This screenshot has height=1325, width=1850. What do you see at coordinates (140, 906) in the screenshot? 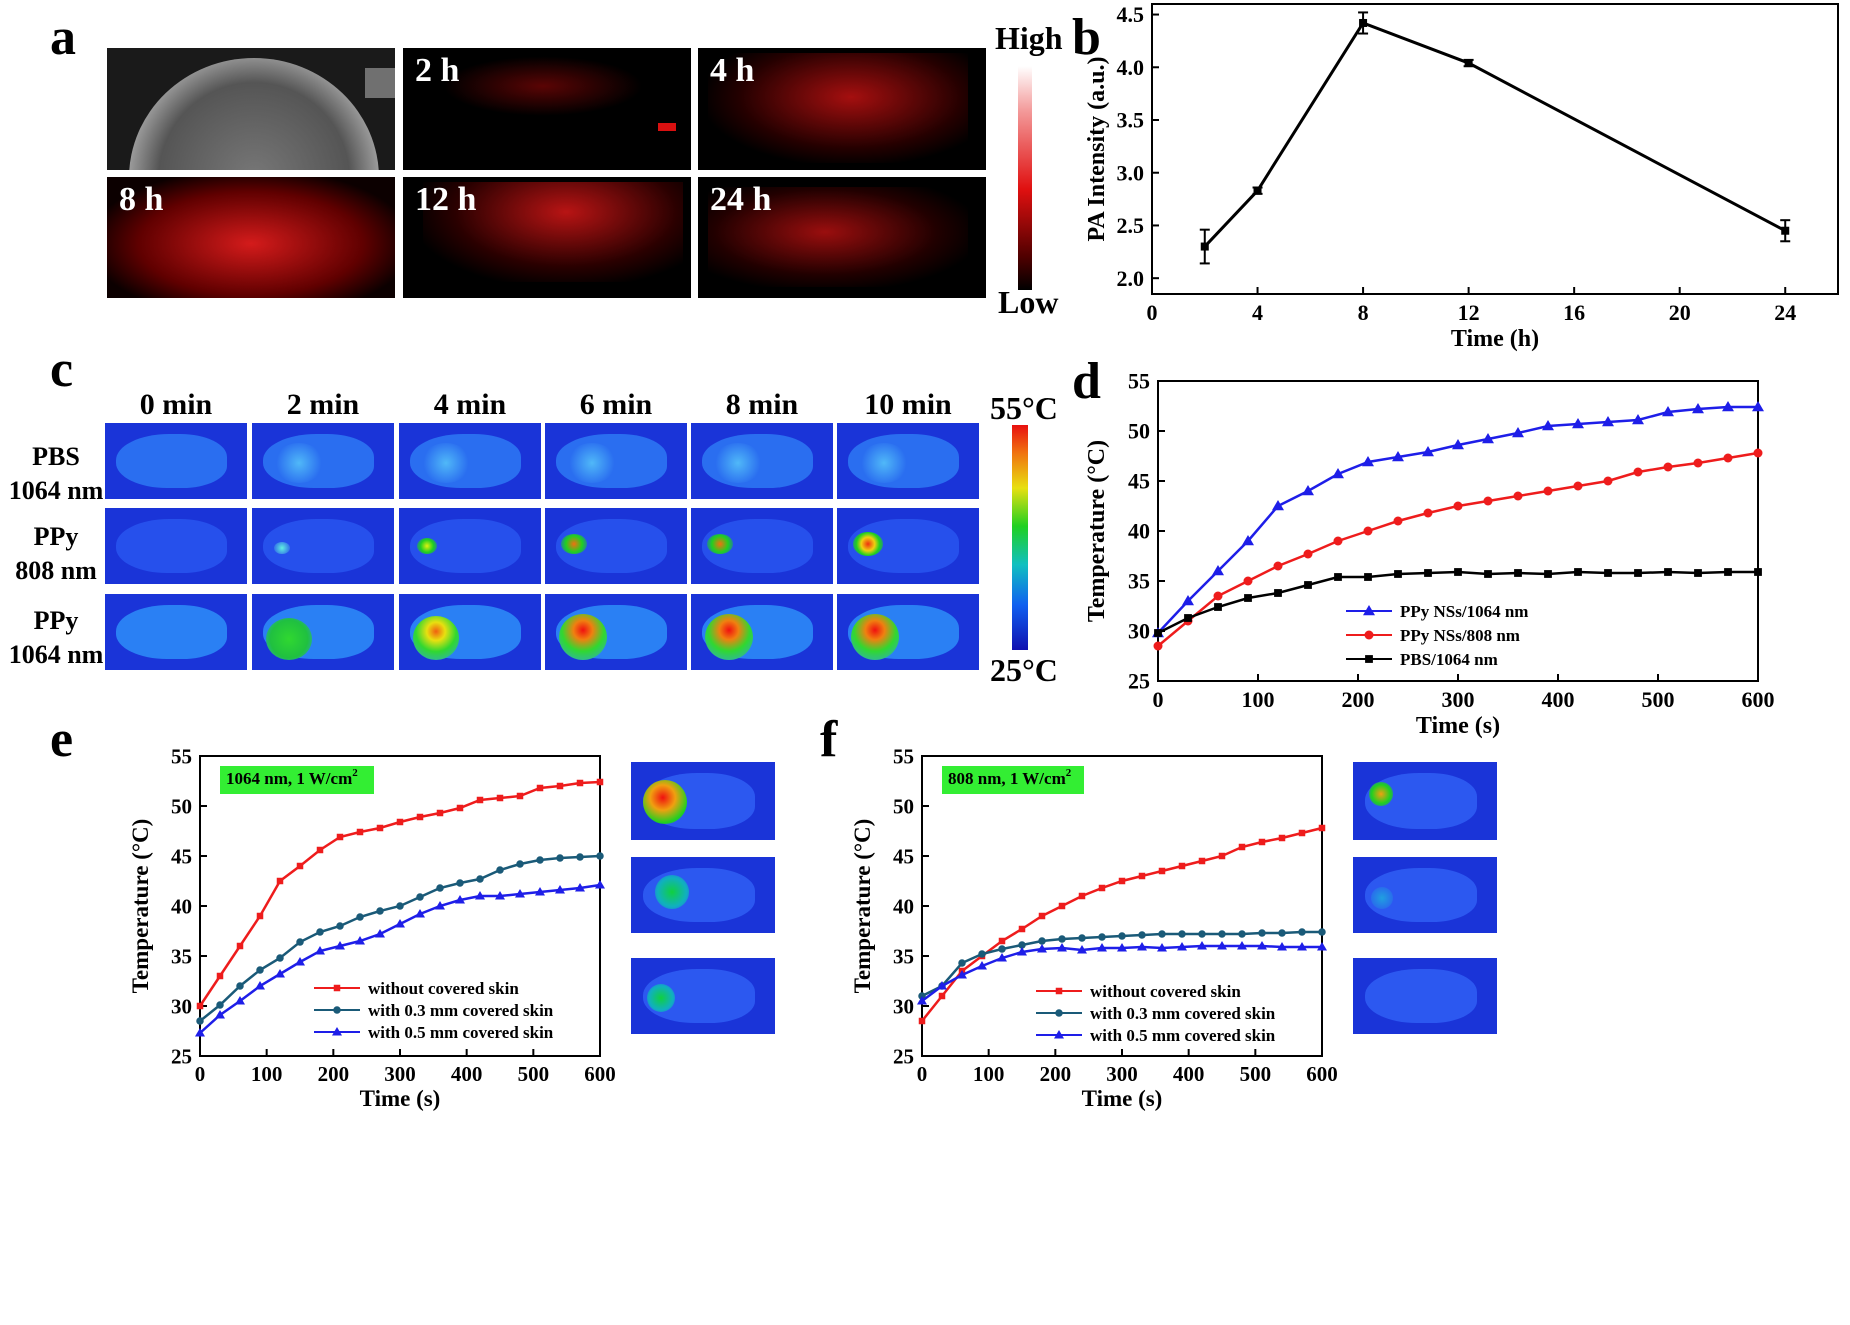
I see `y-axis-label: Temperature (°C)` at bounding box center [140, 906].